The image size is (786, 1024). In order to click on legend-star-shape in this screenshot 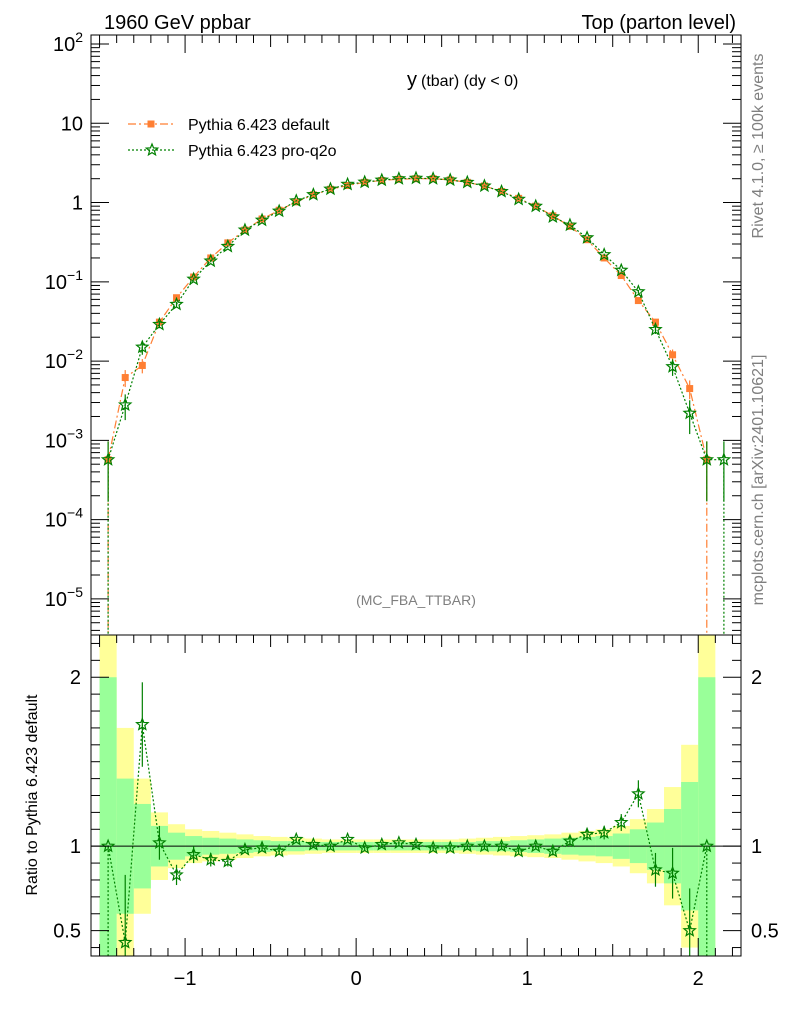, I will do `click(152, 149)`.